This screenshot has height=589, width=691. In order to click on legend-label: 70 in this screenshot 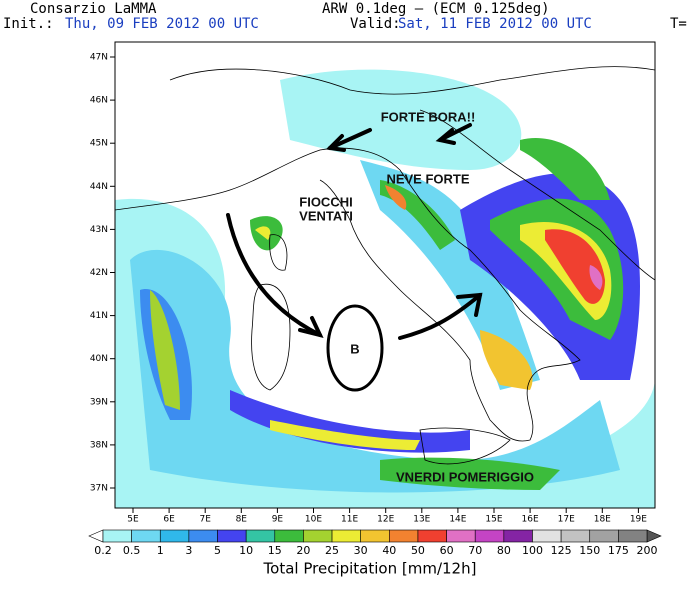, I will do `click(475, 550)`.